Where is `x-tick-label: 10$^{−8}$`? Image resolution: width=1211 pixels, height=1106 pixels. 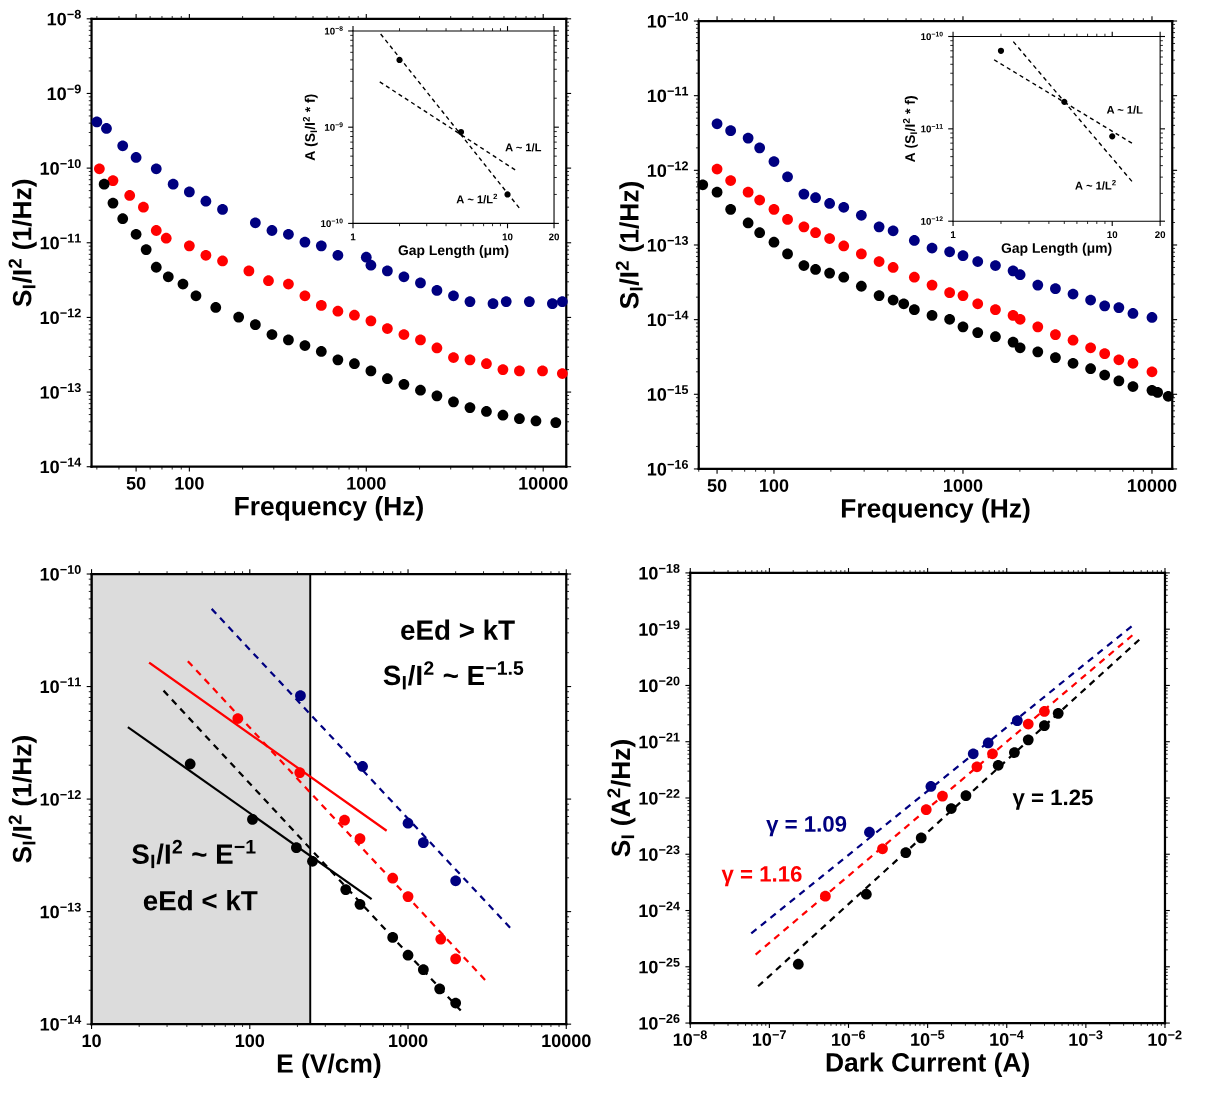
x-tick-label: 10$^{−8}$ is located at coordinates (690, 1038).